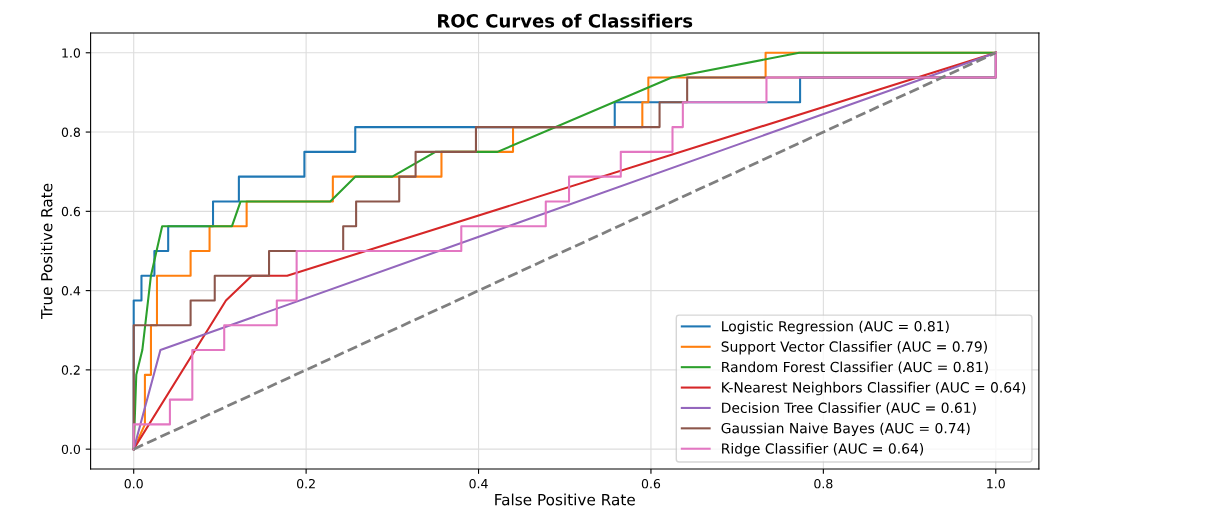 This screenshot has width=1208, height=507. I want to click on y-tick-label: 0.6, so click(71, 211).